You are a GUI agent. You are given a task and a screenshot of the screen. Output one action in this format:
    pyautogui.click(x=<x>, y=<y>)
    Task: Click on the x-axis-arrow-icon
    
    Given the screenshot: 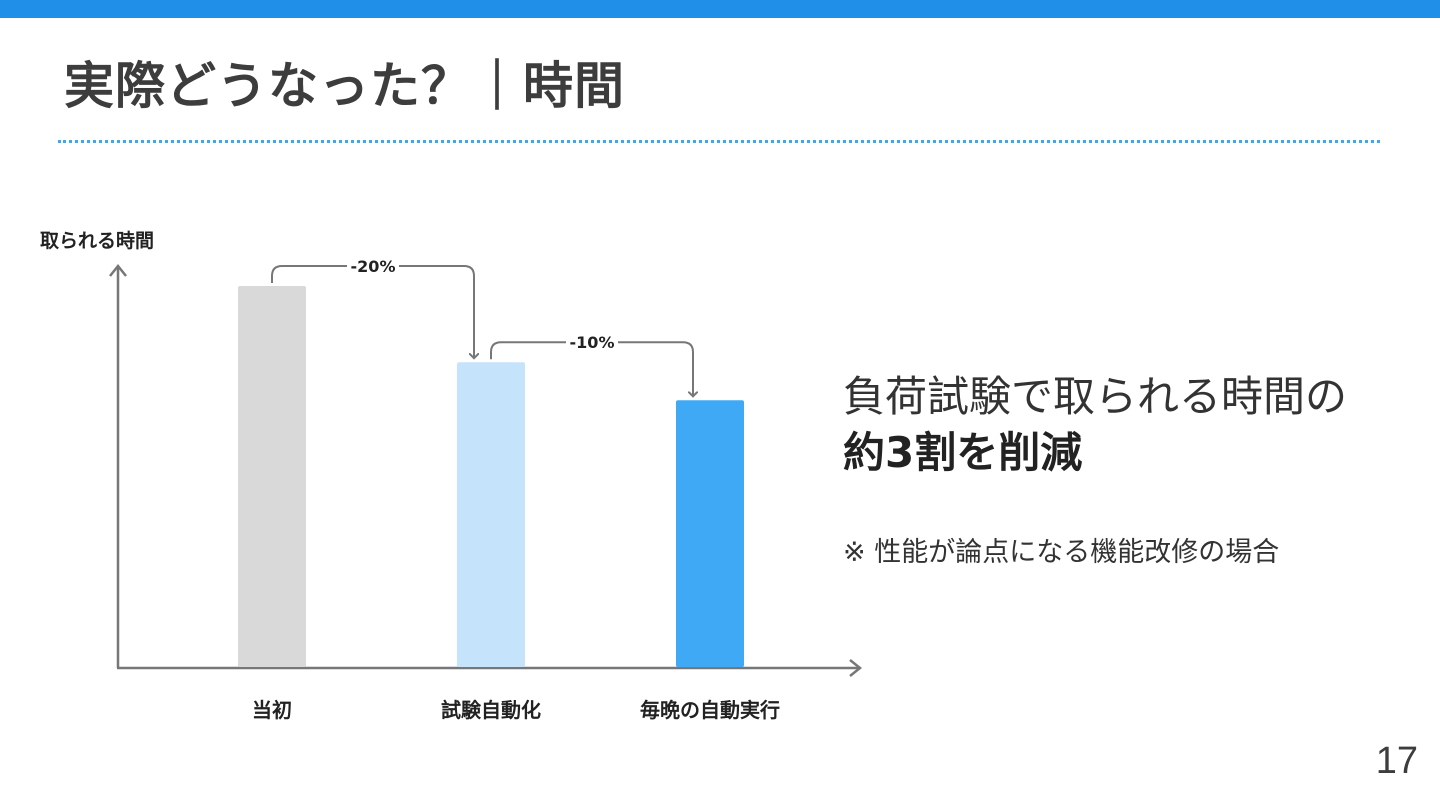 What is the action you would take?
    pyautogui.click(x=856, y=668)
    